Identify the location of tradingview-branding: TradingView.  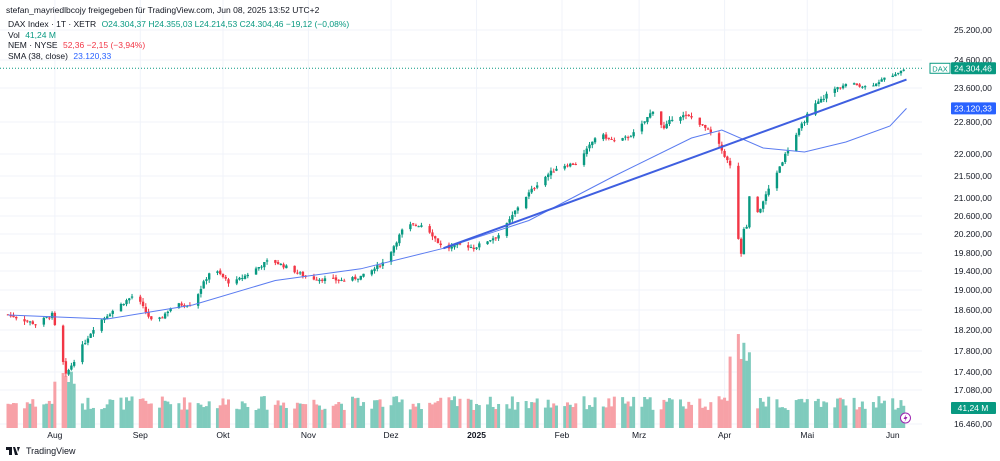
(41, 451).